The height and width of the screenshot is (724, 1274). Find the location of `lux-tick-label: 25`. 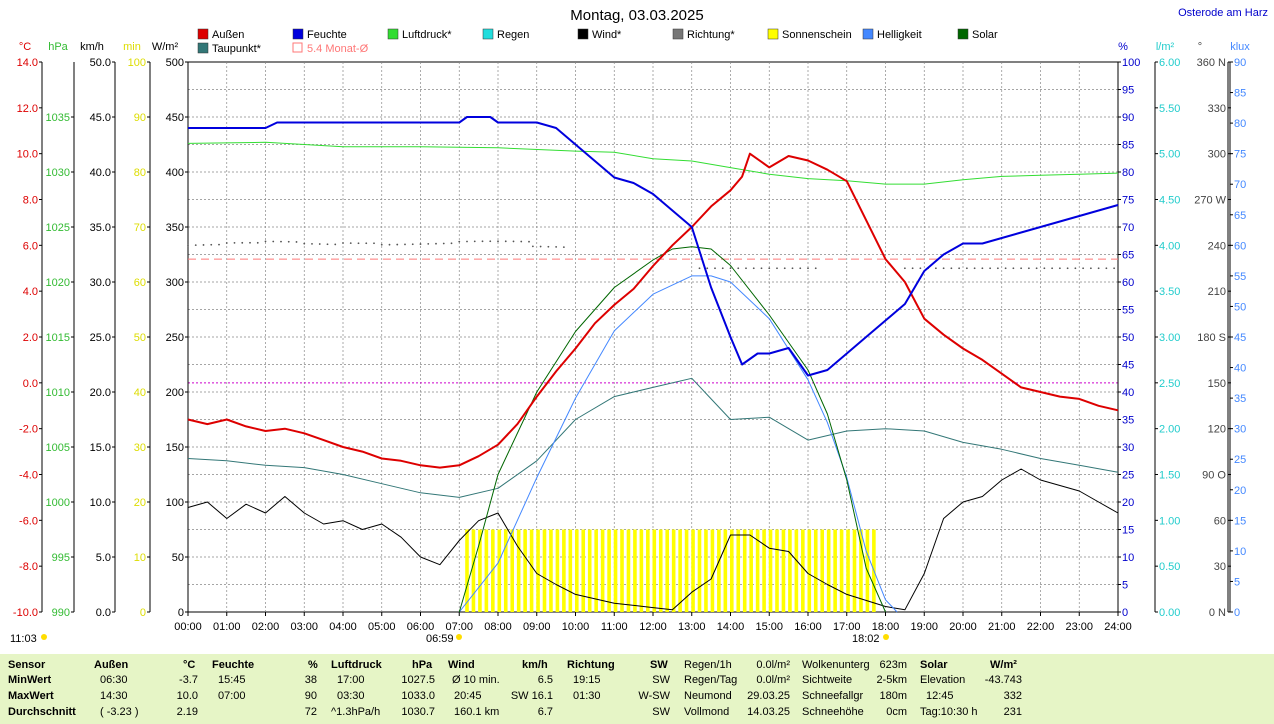

lux-tick-label: 25 is located at coordinates (1240, 460).